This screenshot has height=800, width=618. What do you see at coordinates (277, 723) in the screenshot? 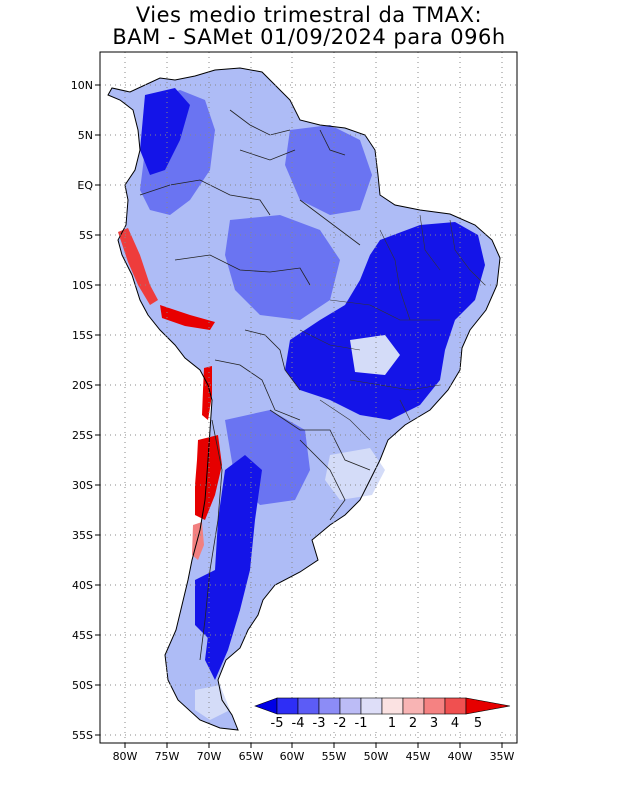
I see `colorbar-label: -5` at bounding box center [277, 723].